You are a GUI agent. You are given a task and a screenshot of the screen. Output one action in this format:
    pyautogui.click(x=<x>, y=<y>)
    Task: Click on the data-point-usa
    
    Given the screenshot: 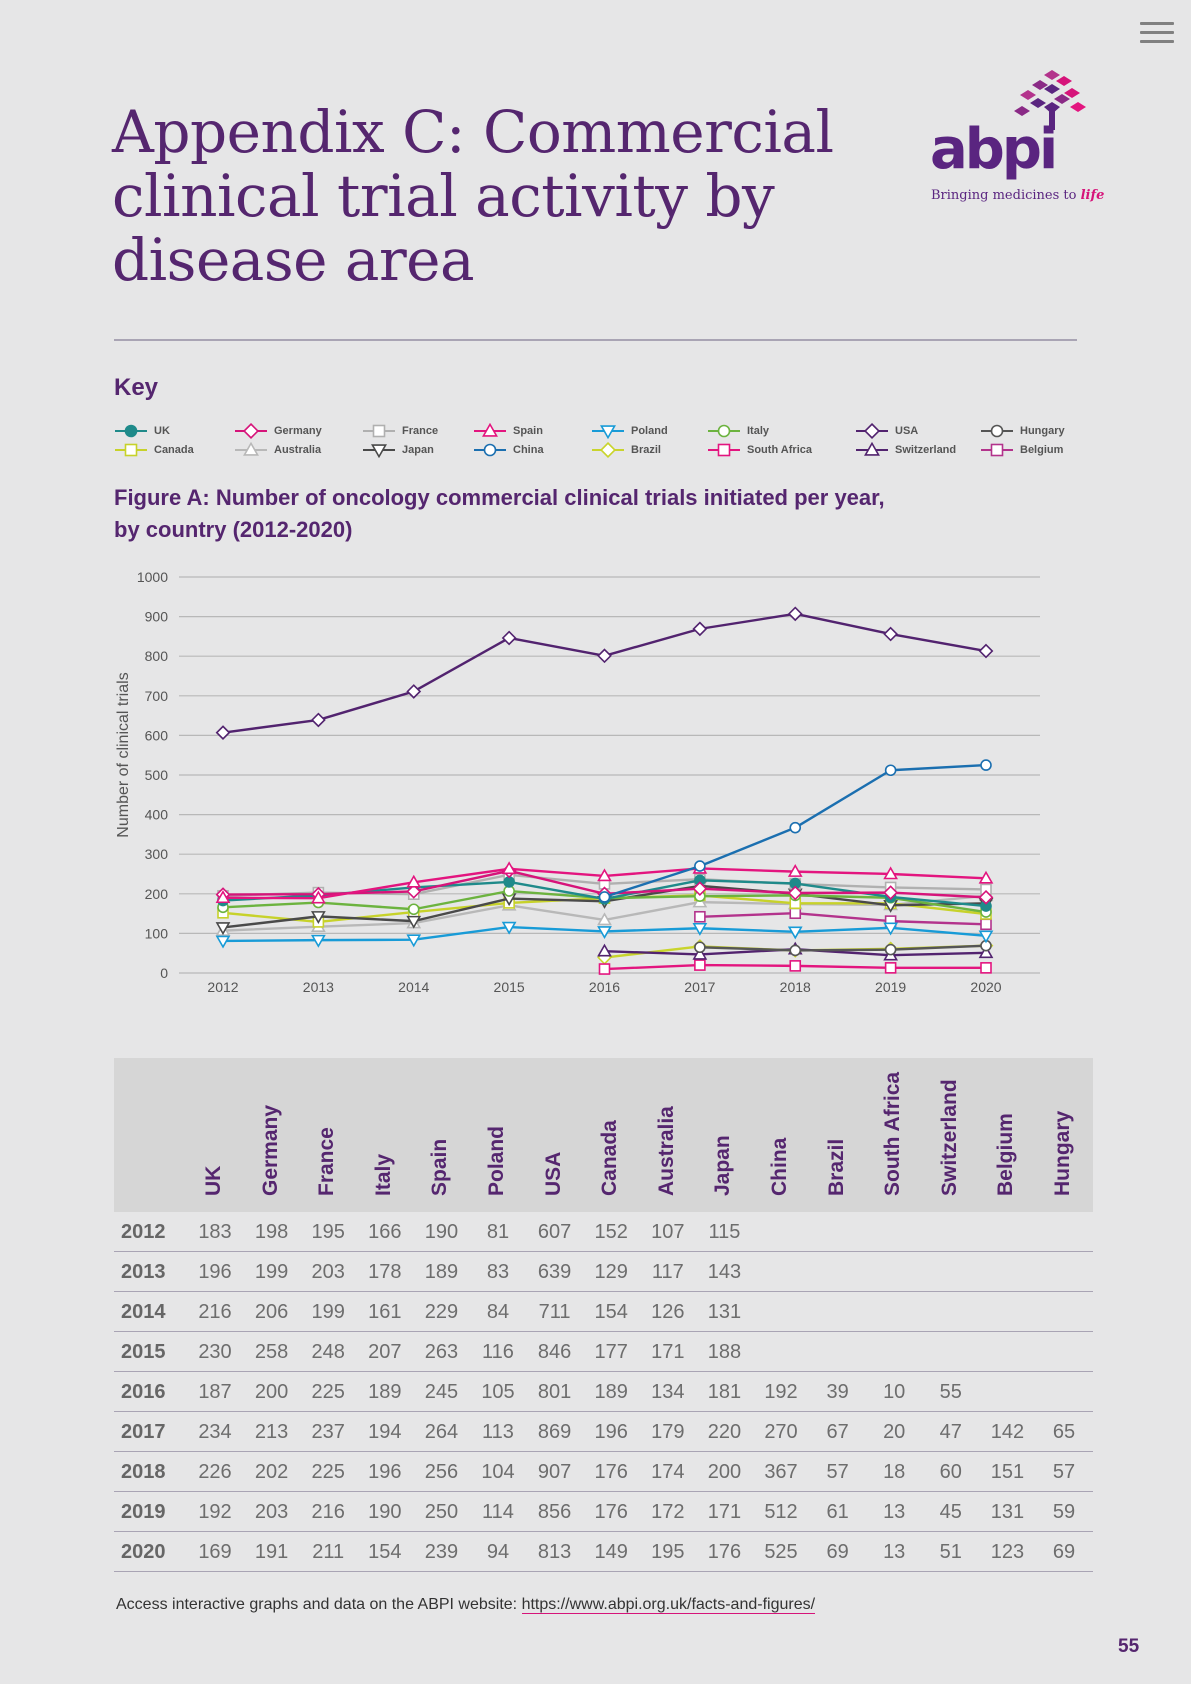 What is the action you would take?
    pyautogui.click(x=604, y=656)
    